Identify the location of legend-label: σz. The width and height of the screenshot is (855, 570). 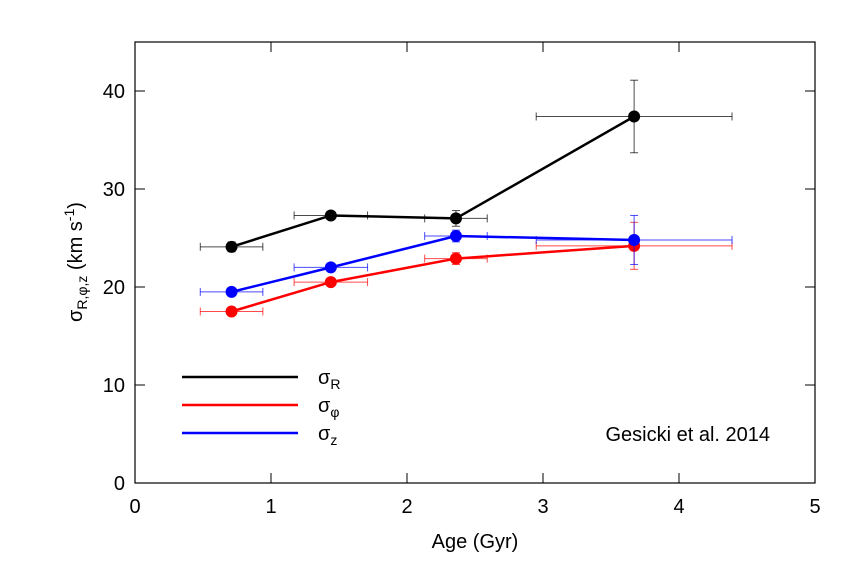
(327, 435).